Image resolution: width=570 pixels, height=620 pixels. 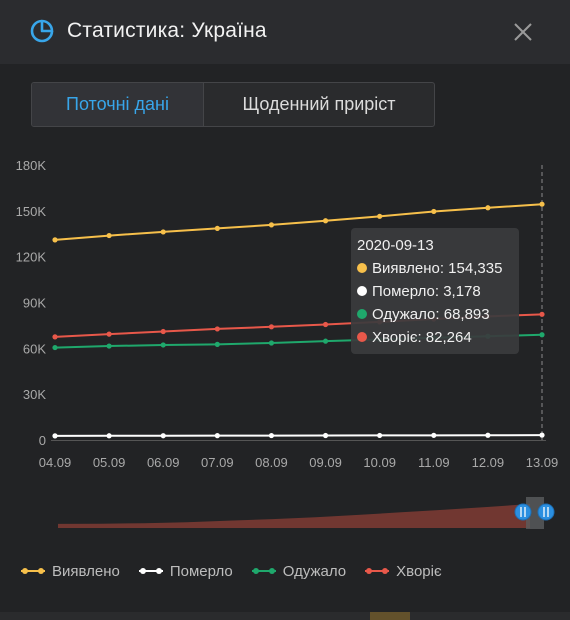 What do you see at coordinates (523, 512) in the screenshot?
I see `zoom-handle-left` at bounding box center [523, 512].